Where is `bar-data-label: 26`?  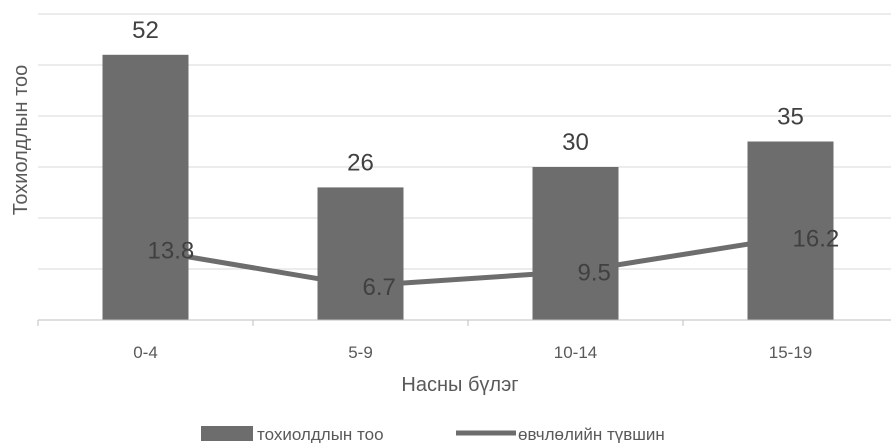 bar-data-label: 26 is located at coordinates (360, 162).